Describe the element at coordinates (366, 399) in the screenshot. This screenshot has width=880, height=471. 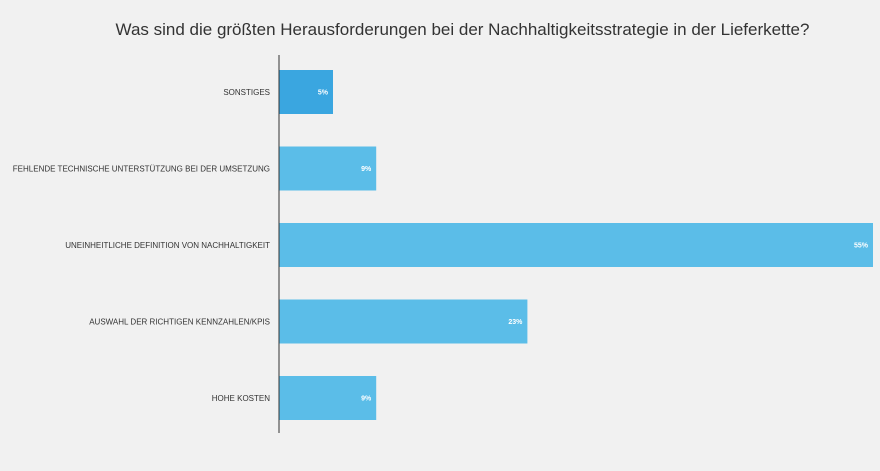
I see `value-label-4: 9%` at that location.